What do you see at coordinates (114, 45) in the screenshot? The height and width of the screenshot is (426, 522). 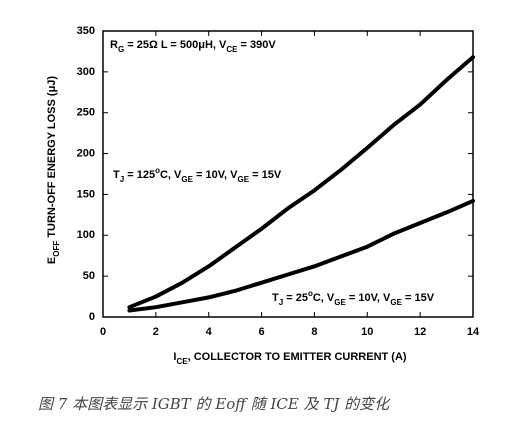 I see `text-part: R` at bounding box center [114, 45].